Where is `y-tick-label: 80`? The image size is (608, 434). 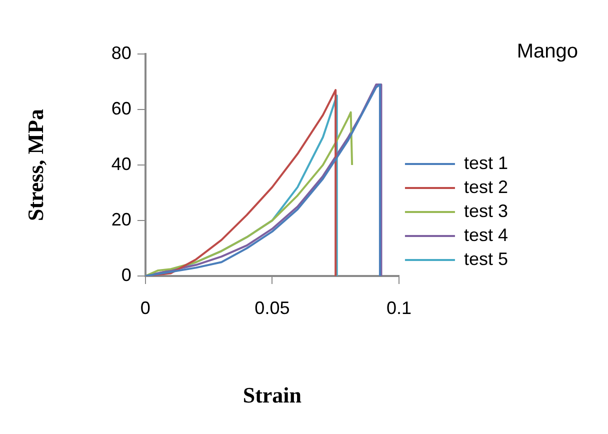
y-tick-label: 80 is located at coordinates (121, 52).